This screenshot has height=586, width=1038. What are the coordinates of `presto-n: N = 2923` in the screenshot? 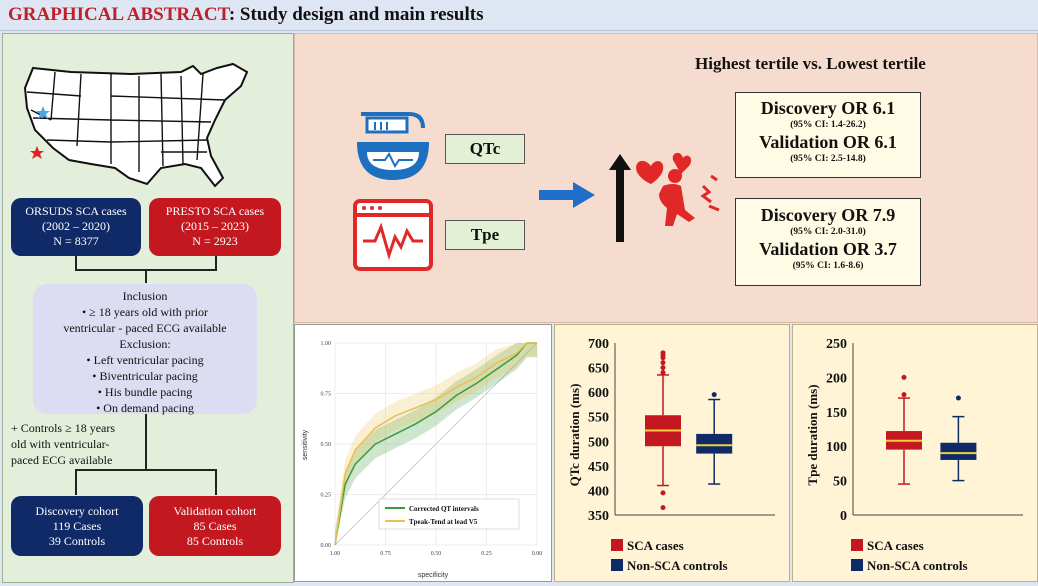 It's located at (215, 241).